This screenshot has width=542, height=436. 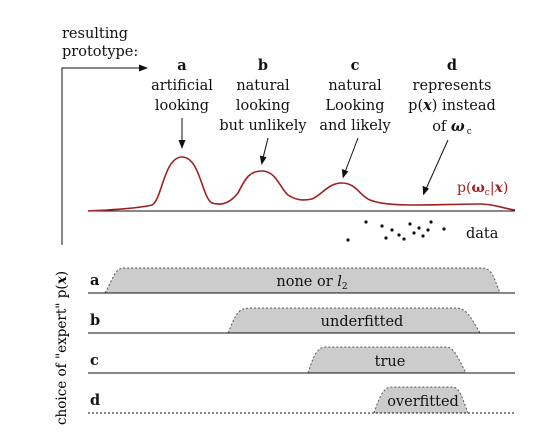 I want to click on row-a-band, so click(x=302, y=280).